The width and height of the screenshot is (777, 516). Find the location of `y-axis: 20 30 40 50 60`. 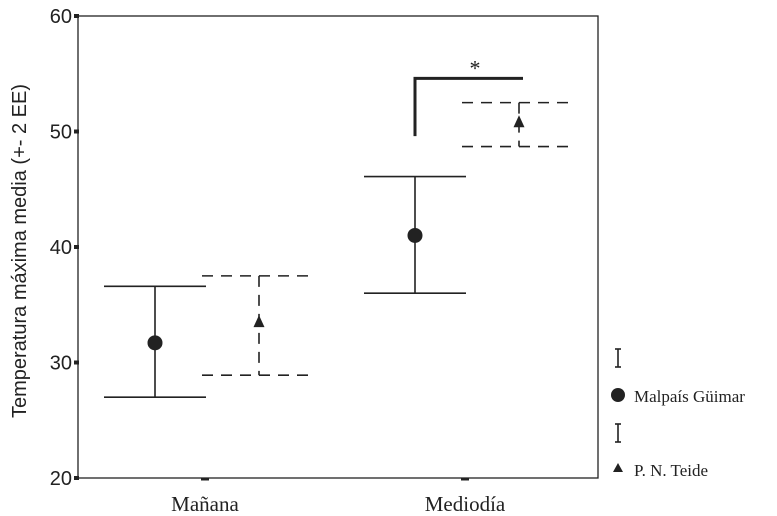

y-axis: 20 30 40 50 60 is located at coordinates (64, 248).